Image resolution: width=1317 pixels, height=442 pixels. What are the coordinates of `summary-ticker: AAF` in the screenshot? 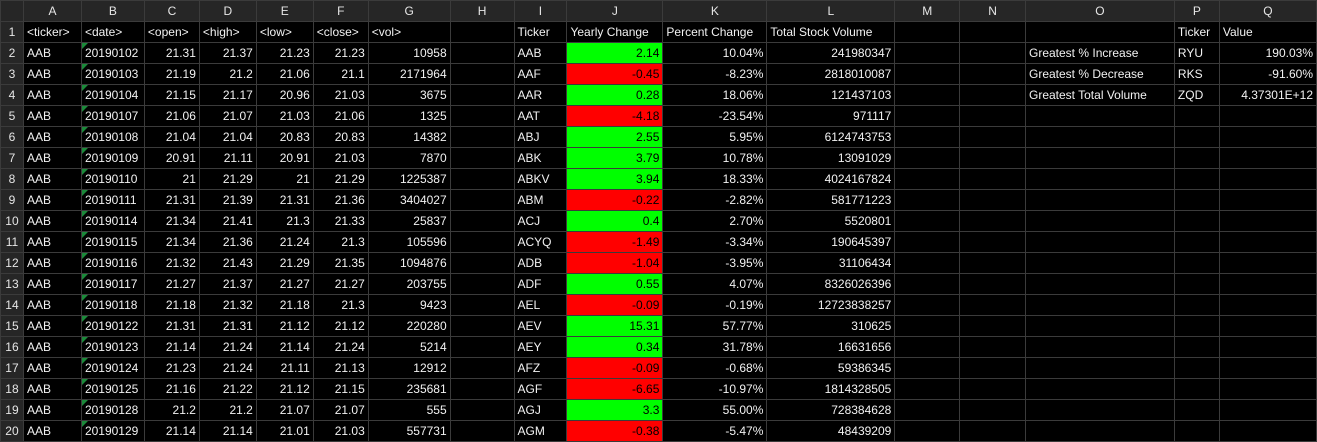 It's located at (540, 74).